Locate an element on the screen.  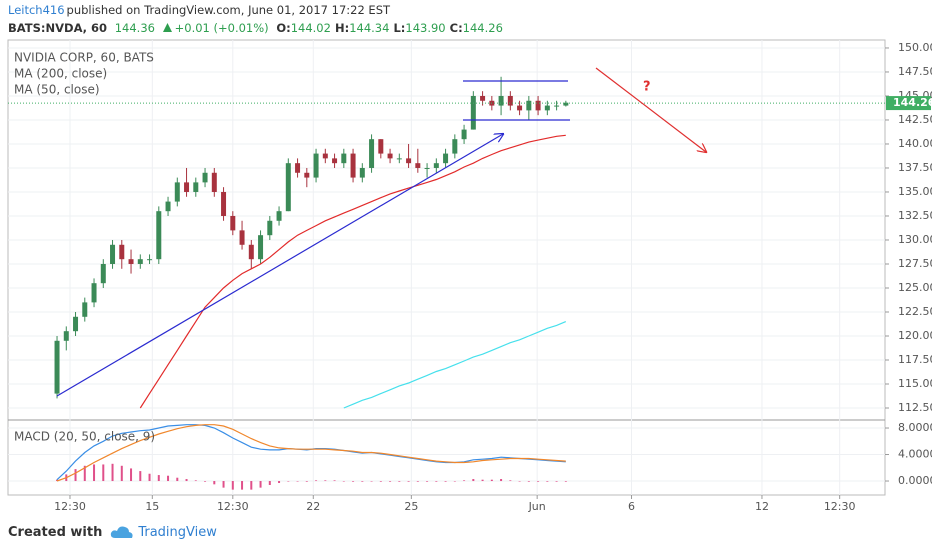
footer: Created with TradingView is located at coordinates (112, 532).